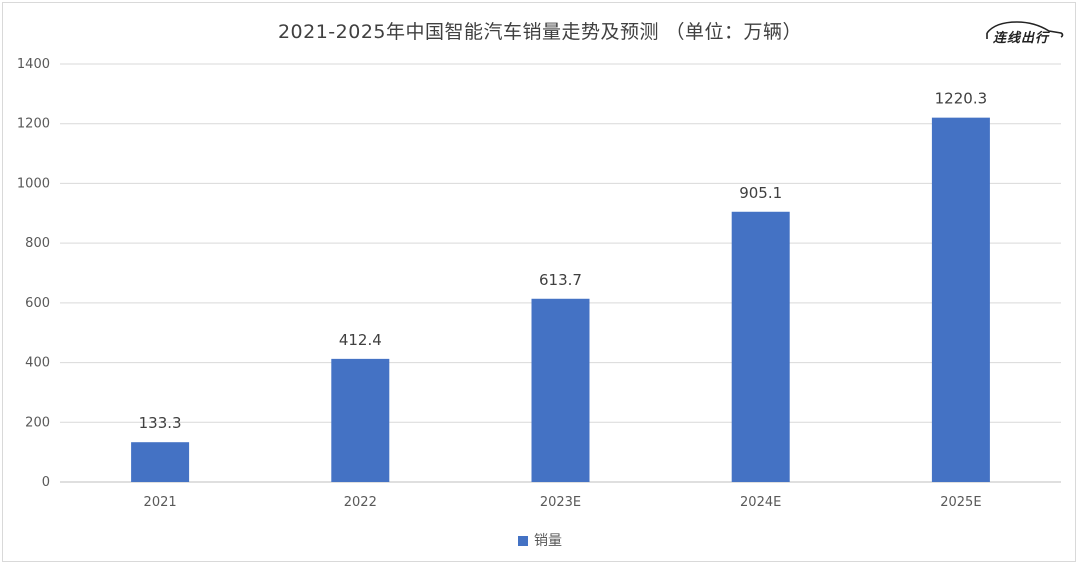  I want to click on legend-swatch, so click(523, 541).